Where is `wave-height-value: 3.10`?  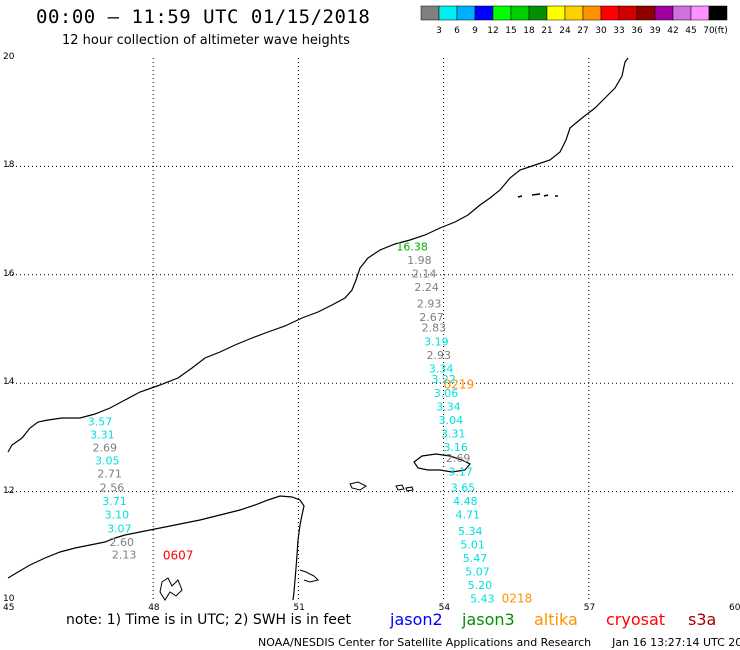 wave-height-value: 3.10 is located at coordinates (117, 515).